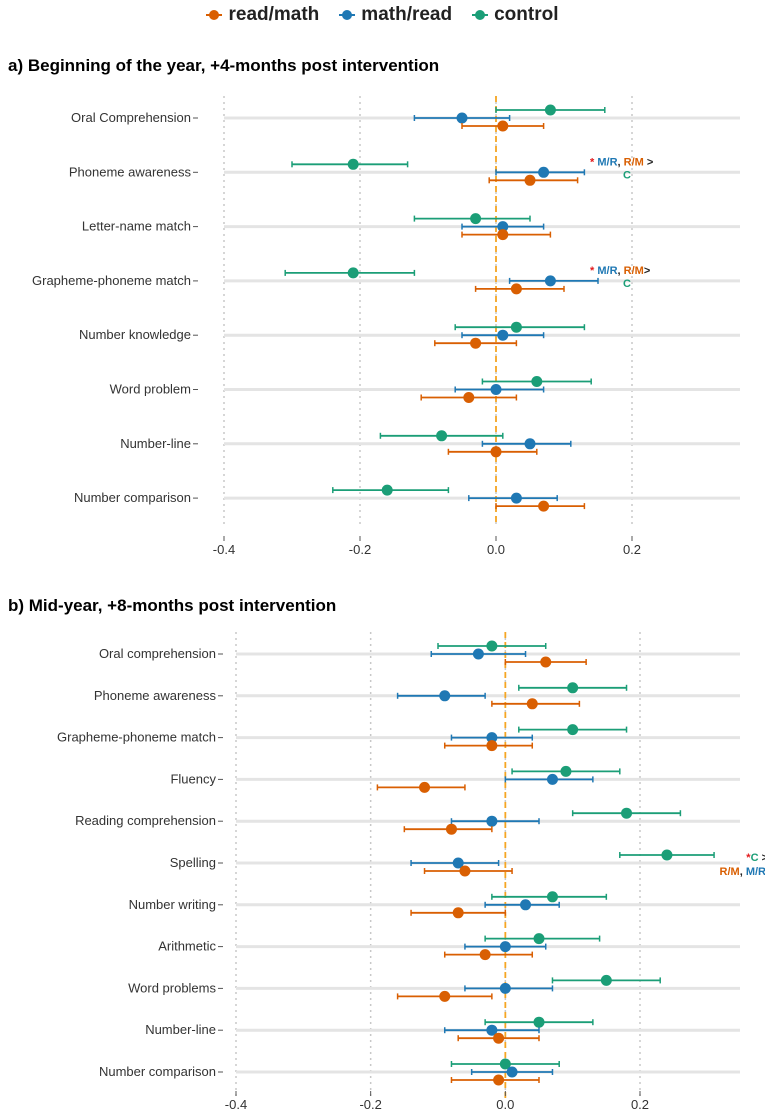 This screenshot has height=1118, width=765. I want to click on category-label: Oral Comprehension, so click(131, 117).